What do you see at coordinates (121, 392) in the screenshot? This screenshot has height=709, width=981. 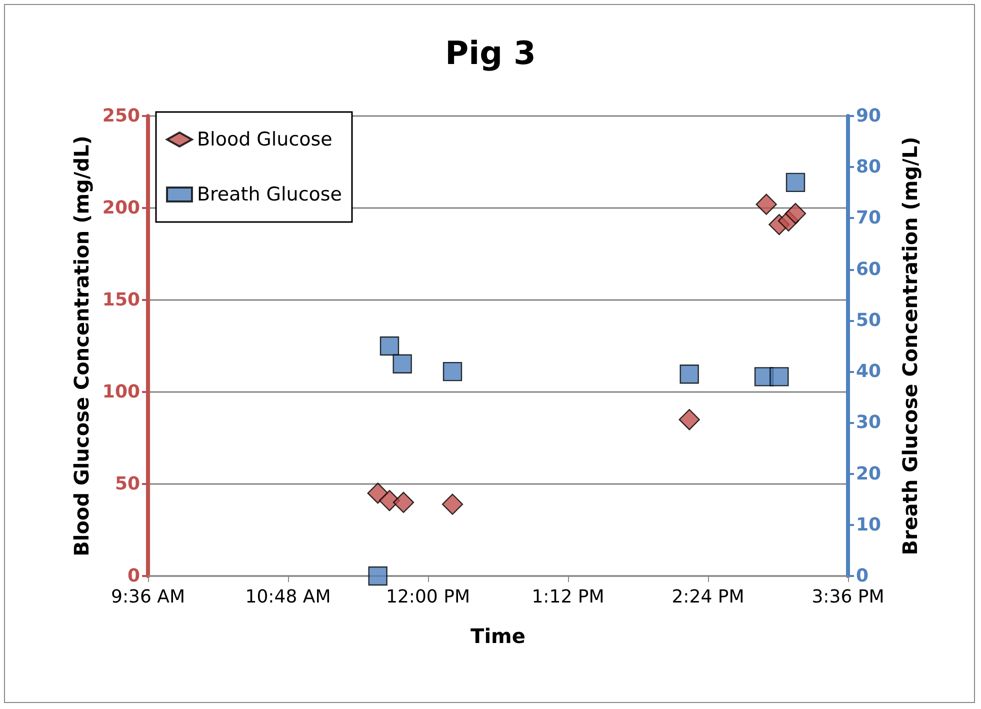 I see `y-tick-label: 100` at bounding box center [121, 392].